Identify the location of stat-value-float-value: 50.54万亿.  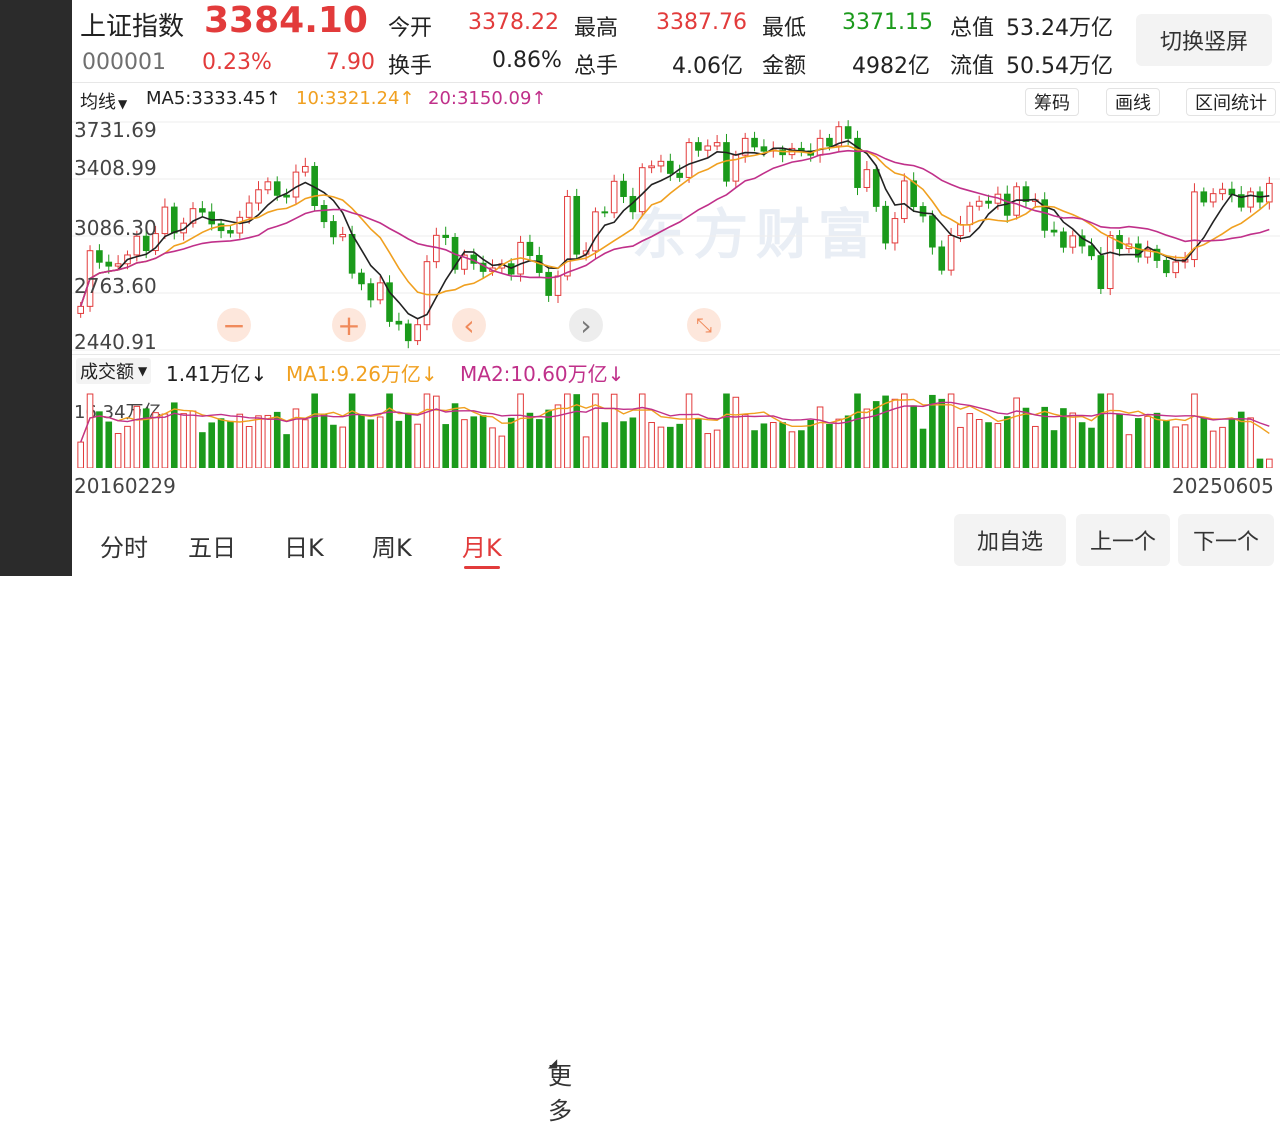
(1059, 66).